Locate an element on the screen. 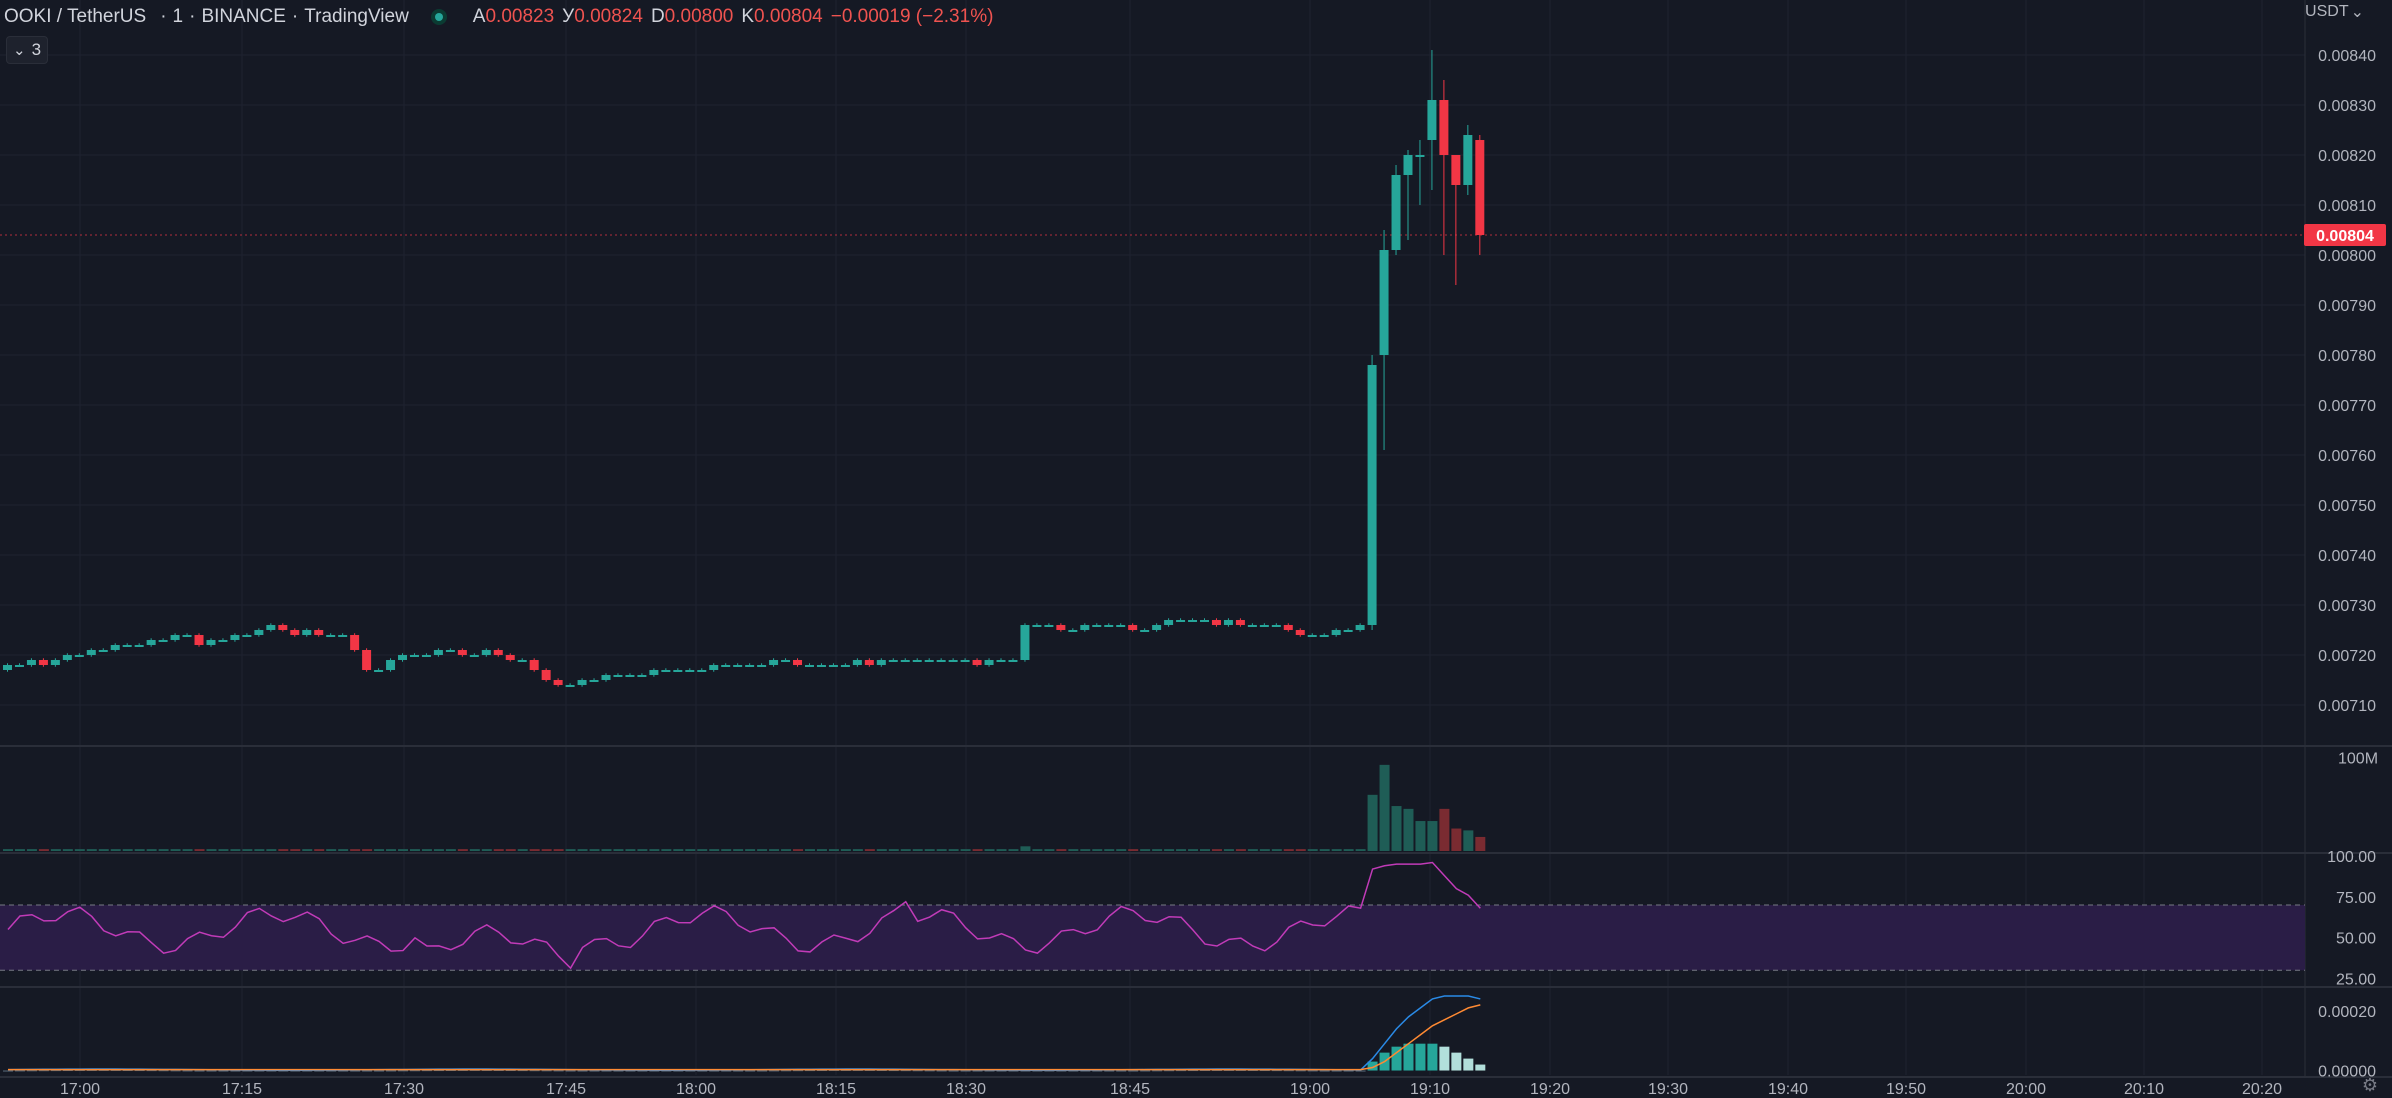  volume-group is located at coordinates (744, 807).